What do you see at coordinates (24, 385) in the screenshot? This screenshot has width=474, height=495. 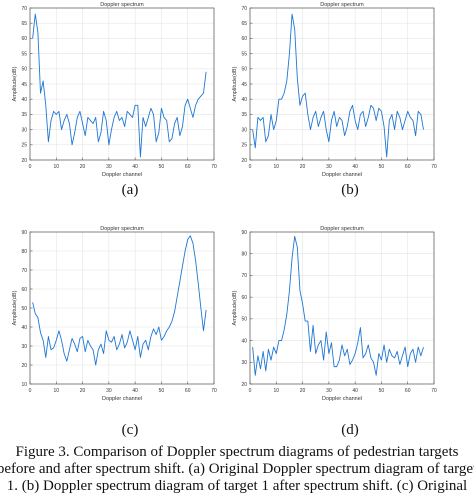 I see `y-tick-label-c: 10` at bounding box center [24, 385].